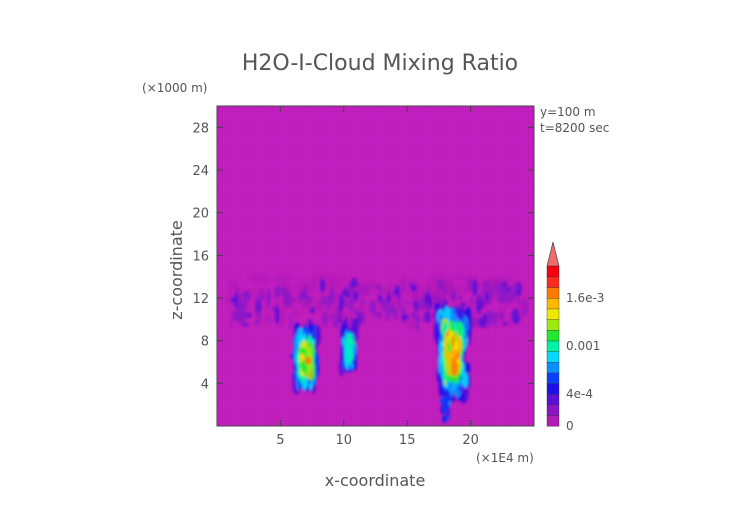 This screenshot has width=752, height=532. What do you see at coordinates (570, 426) in the screenshot?
I see `colorbar-tick-label: 0` at bounding box center [570, 426].